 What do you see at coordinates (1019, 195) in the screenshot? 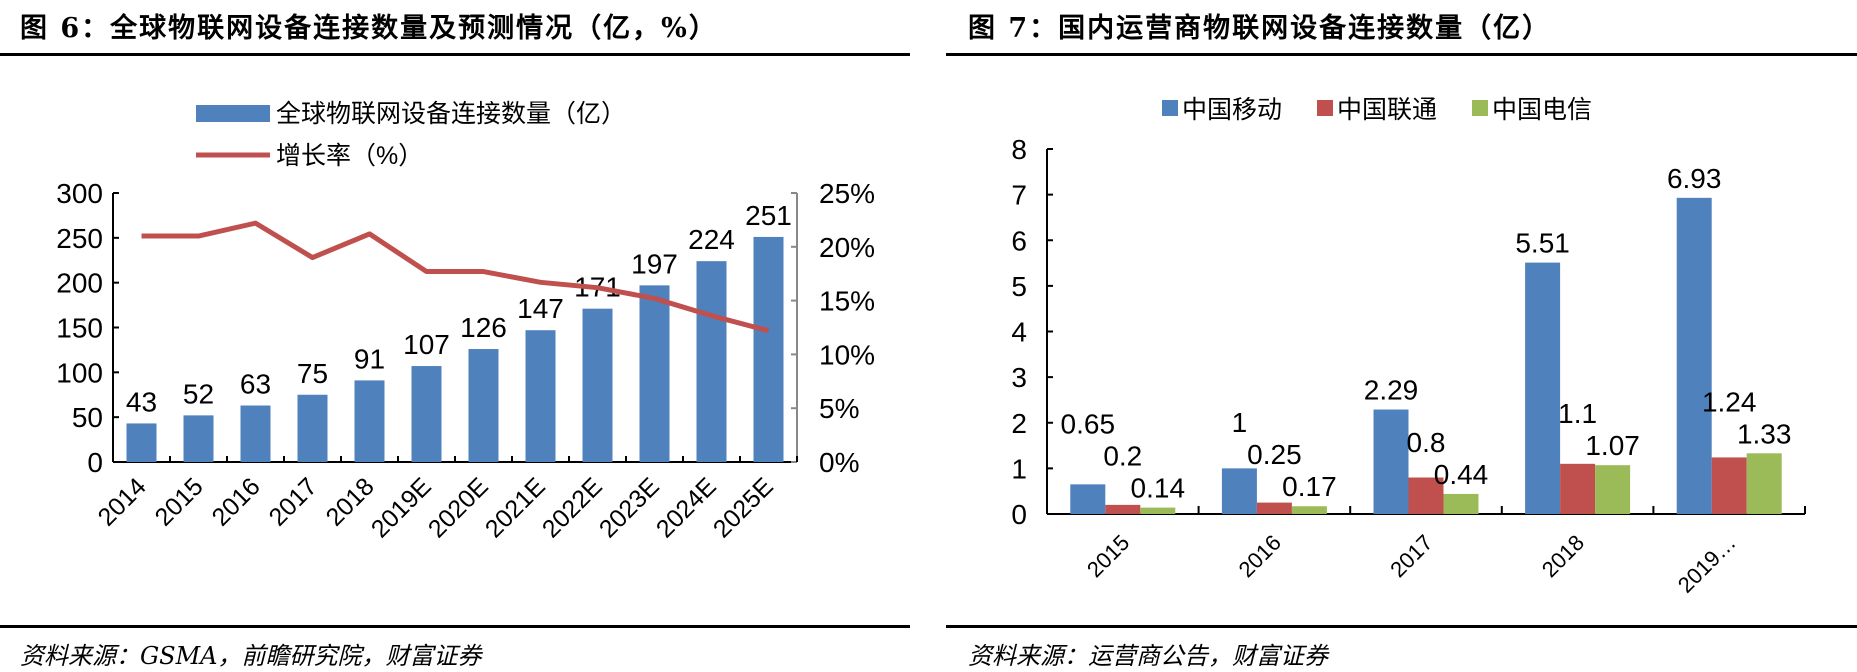
I see `y-tick-label: 7` at bounding box center [1019, 195].